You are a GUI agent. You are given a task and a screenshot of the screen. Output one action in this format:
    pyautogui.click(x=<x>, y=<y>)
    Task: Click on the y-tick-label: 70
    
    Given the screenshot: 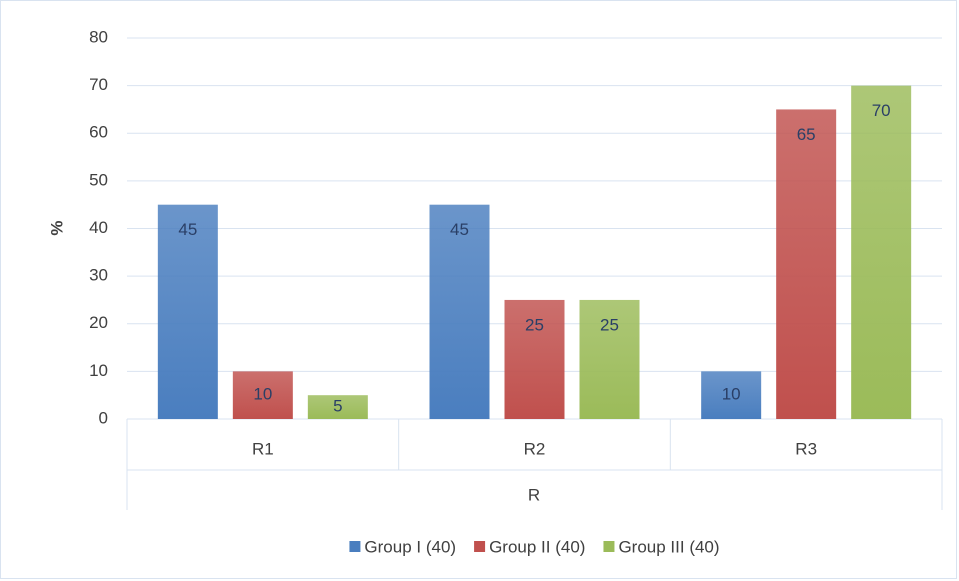 What is the action you would take?
    pyautogui.click(x=98, y=84)
    